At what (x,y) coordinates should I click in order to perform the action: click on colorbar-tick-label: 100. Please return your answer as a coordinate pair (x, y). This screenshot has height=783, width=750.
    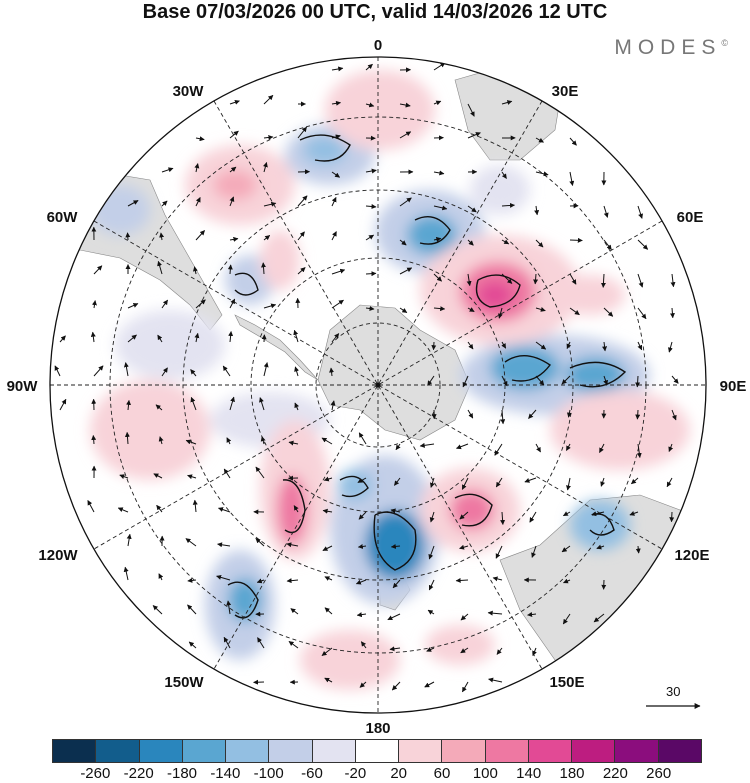
    Looking at the image, I should click on (485, 773).